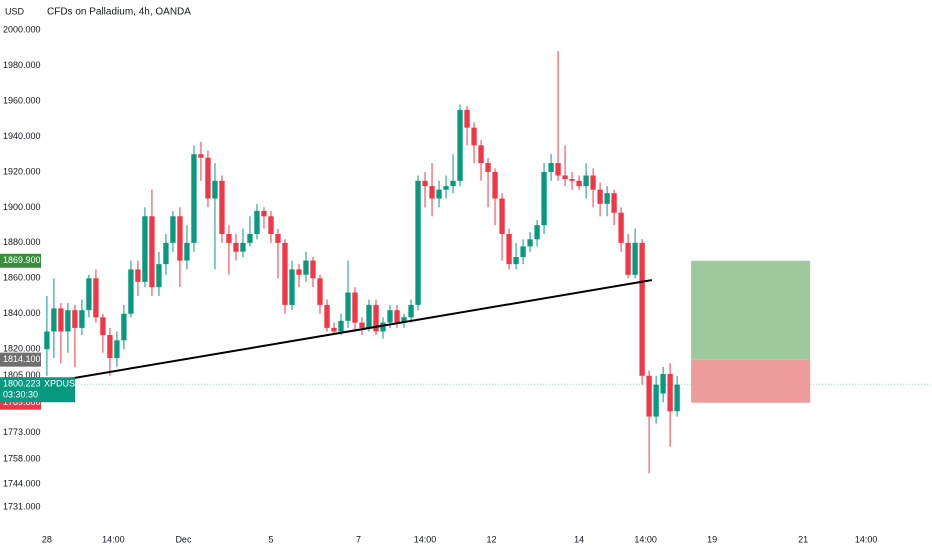  Describe the element at coordinates (358, 539) in the screenshot. I see `x-tick-label: 7` at that location.